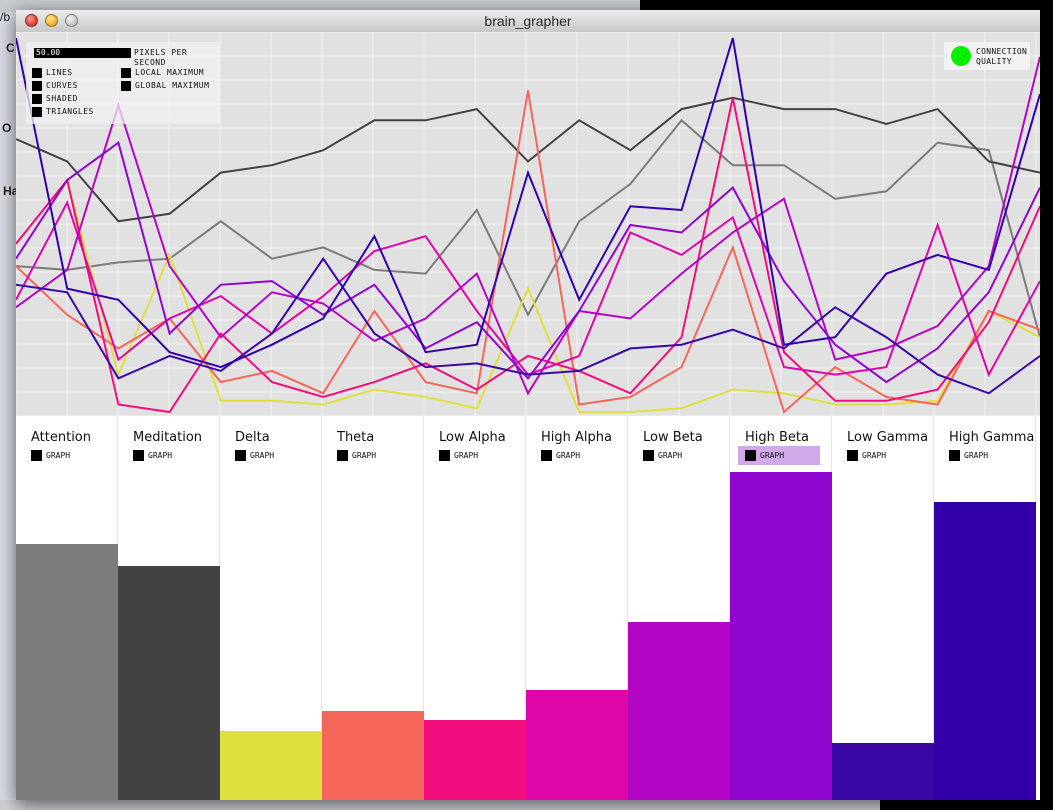 The image size is (1053, 810). Describe the element at coordinates (126, 86) in the screenshot. I see `global-maximum-checkbox` at that location.